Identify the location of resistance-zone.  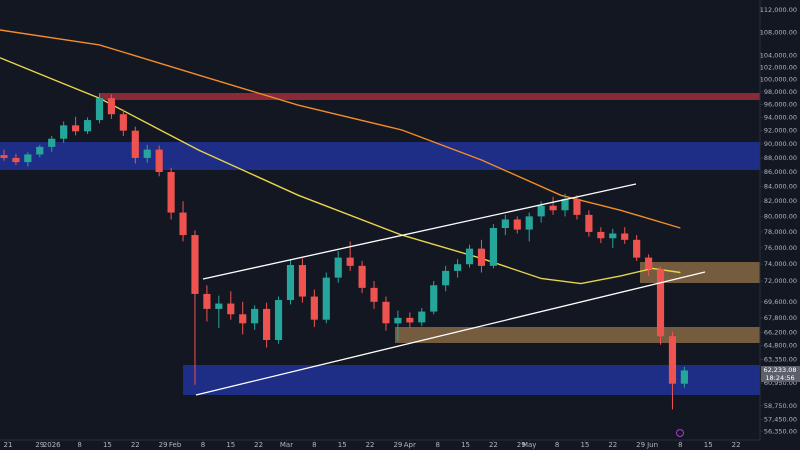
(430, 96).